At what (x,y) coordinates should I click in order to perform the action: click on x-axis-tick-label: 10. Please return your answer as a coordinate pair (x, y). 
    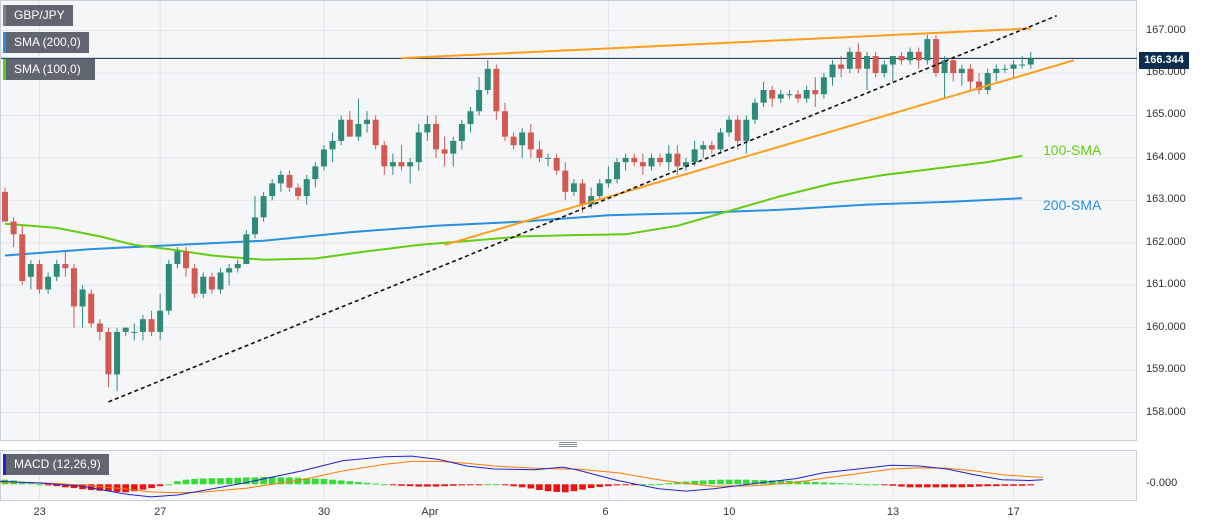
    Looking at the image, I should click on (729, 512).